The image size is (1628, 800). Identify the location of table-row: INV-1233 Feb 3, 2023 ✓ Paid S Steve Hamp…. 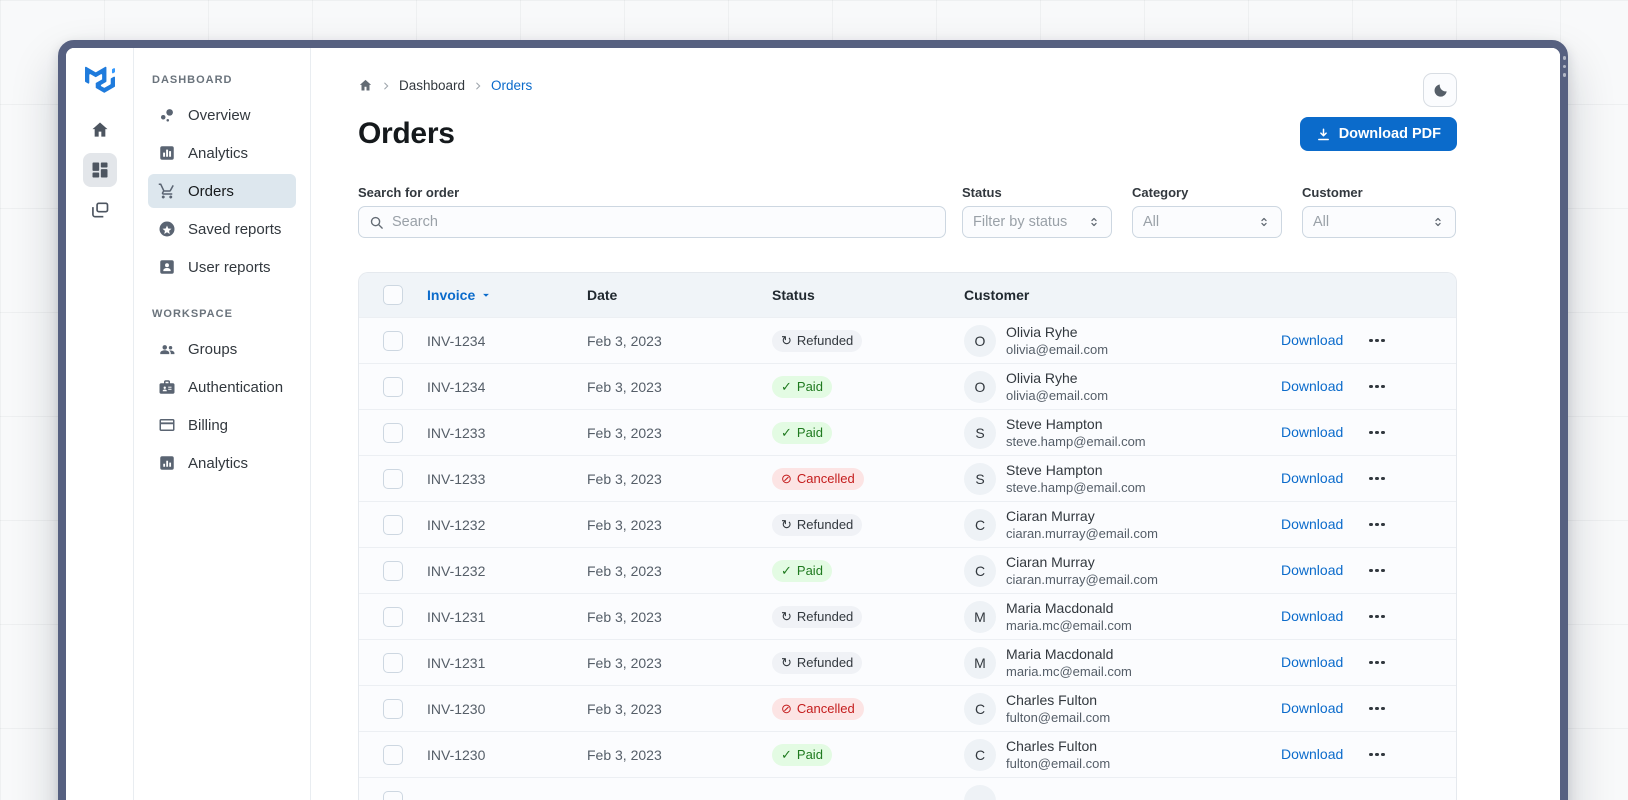
(907, 432).